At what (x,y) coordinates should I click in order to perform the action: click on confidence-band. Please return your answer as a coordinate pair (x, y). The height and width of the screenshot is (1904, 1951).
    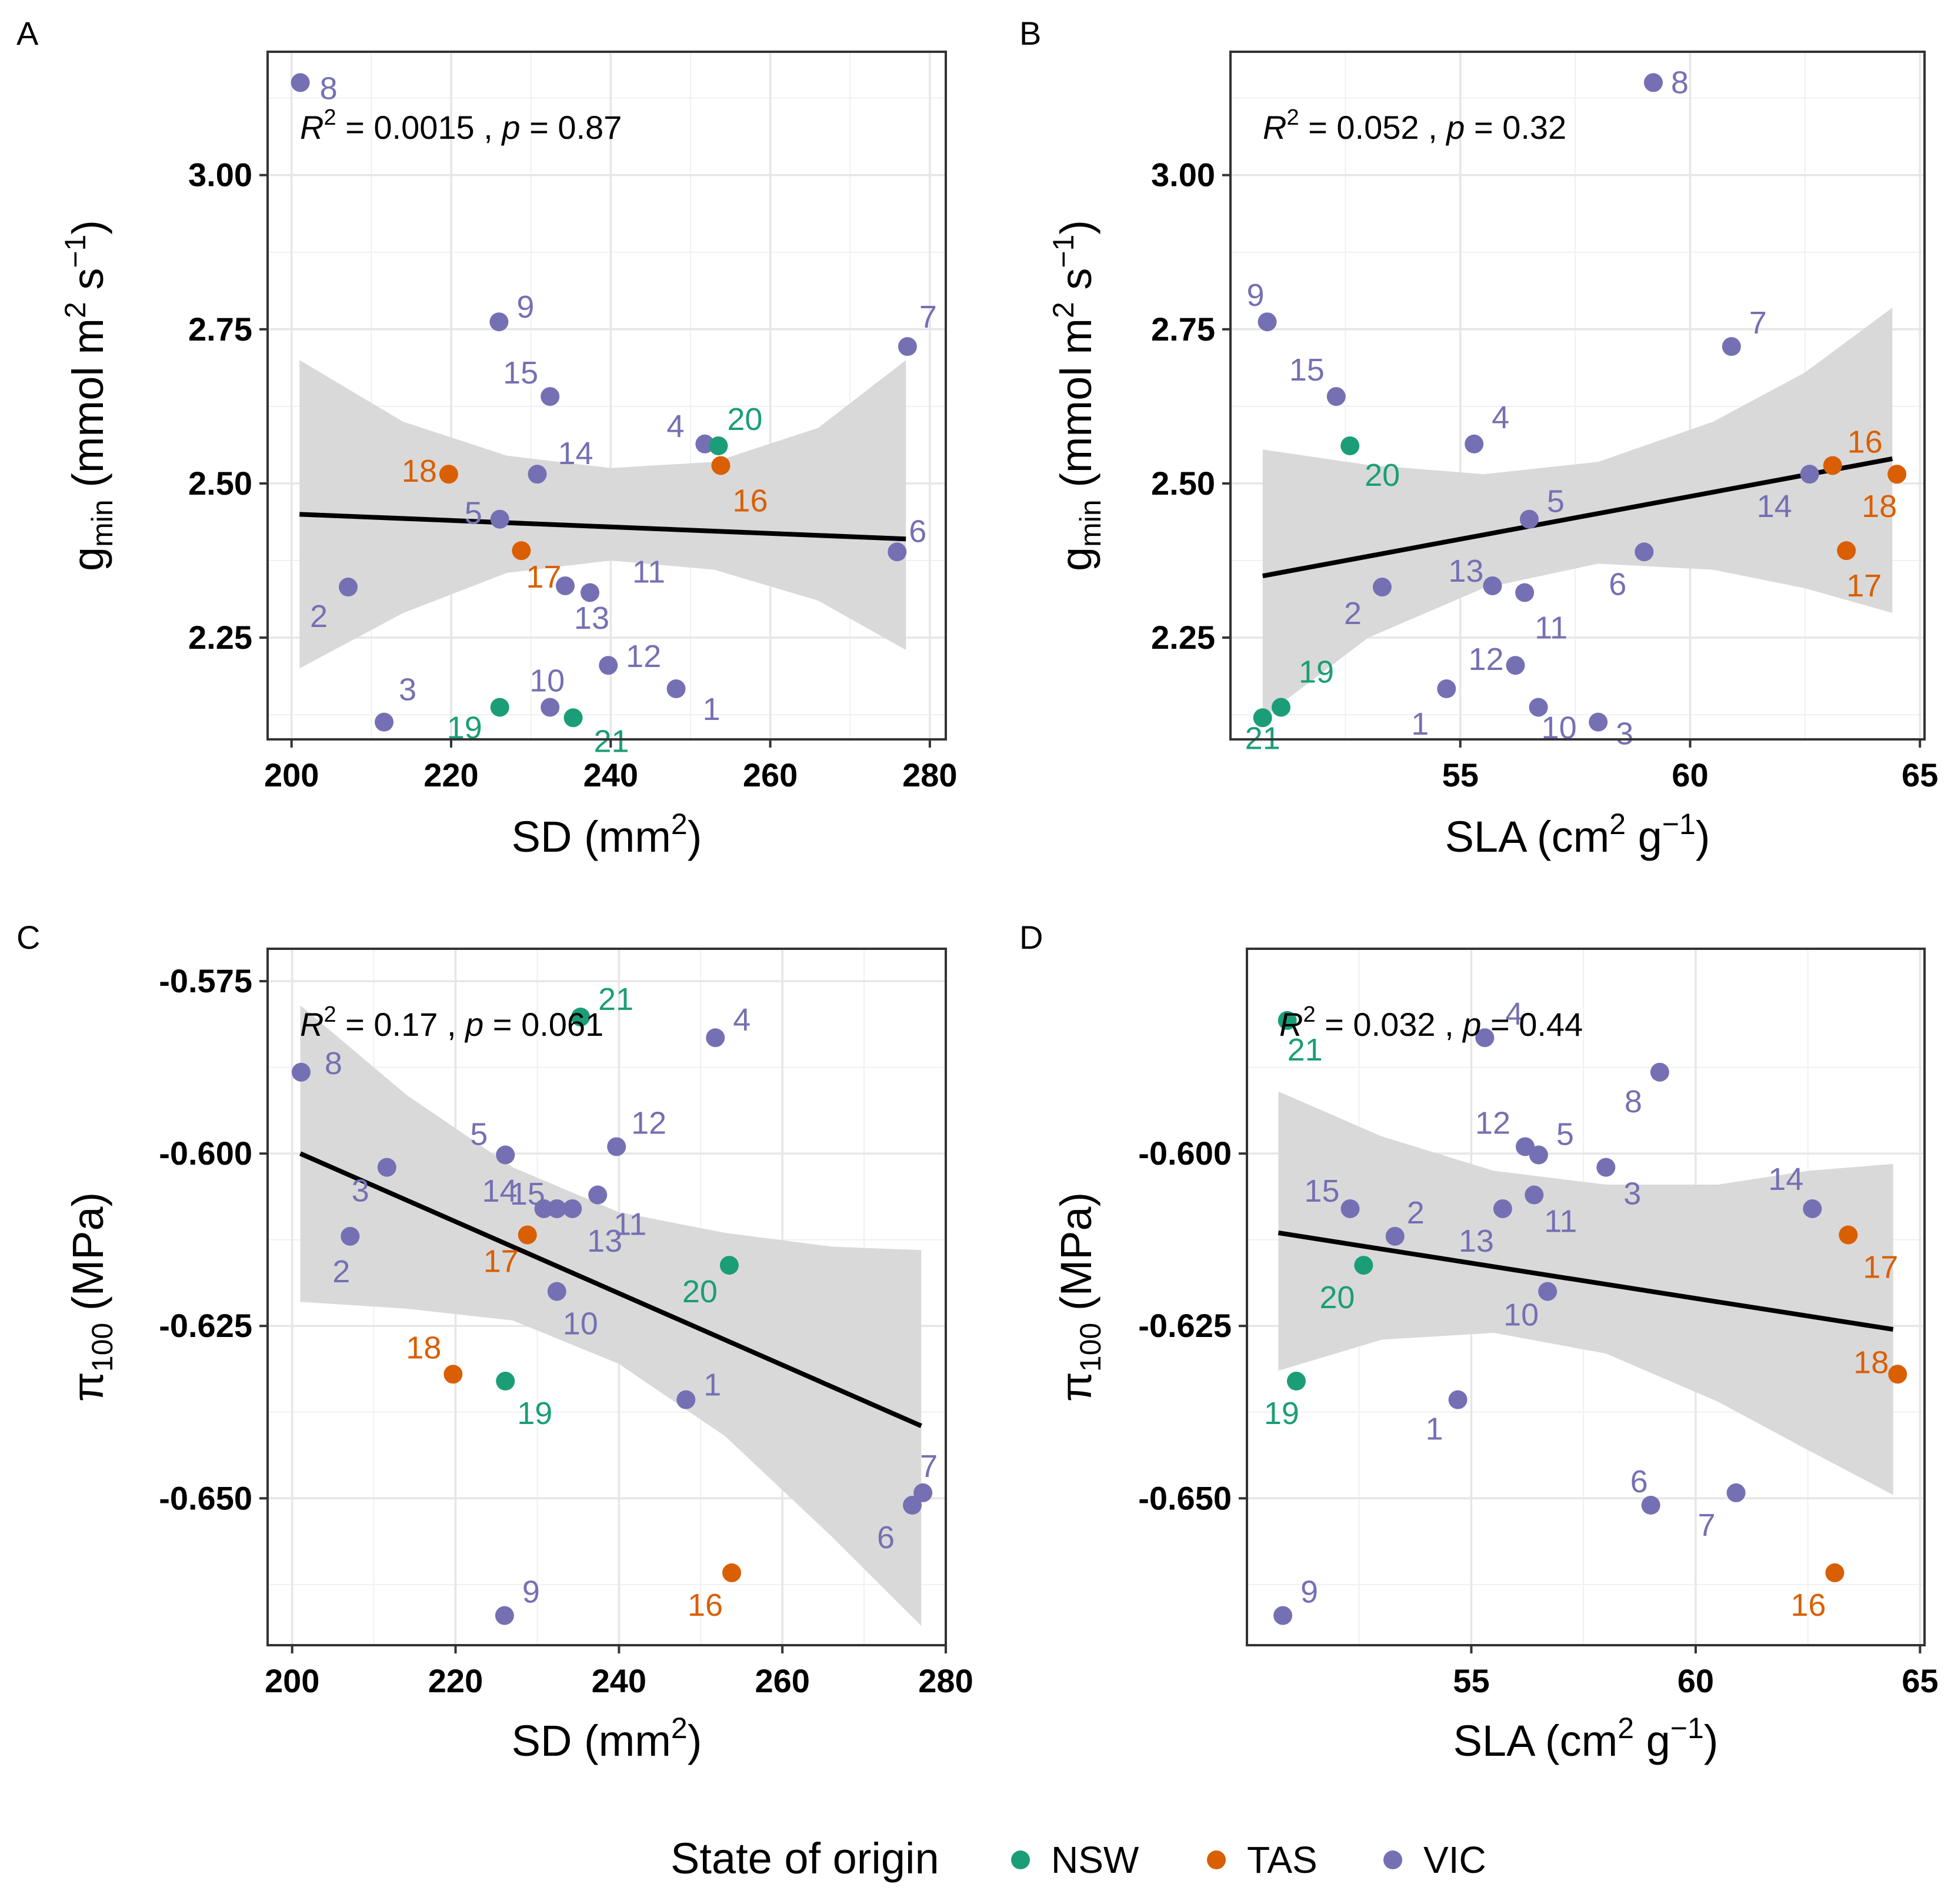
    Looking at the image, I should click on (611, 1315).